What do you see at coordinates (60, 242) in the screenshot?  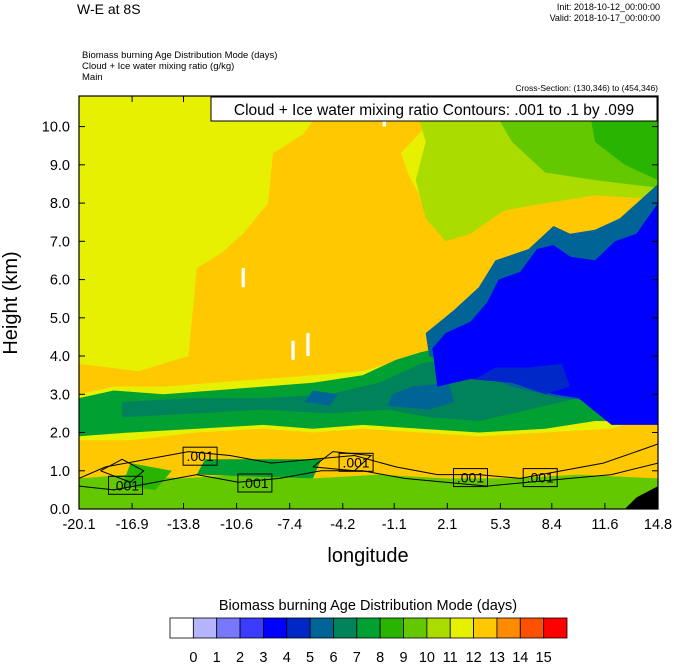 I see `y-tick-label-7: 7.0` at bounding box center [60, 242].